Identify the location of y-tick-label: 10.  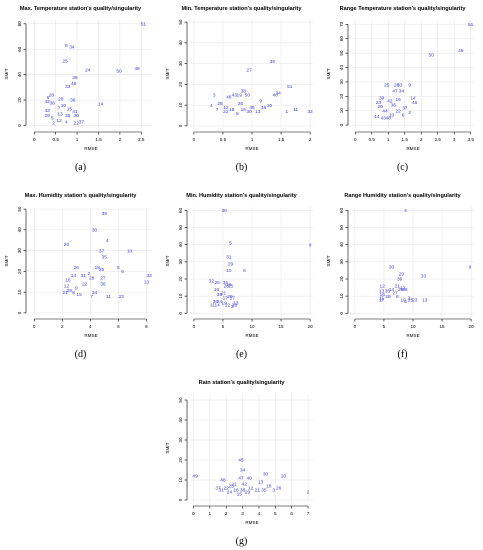
(341, 111).